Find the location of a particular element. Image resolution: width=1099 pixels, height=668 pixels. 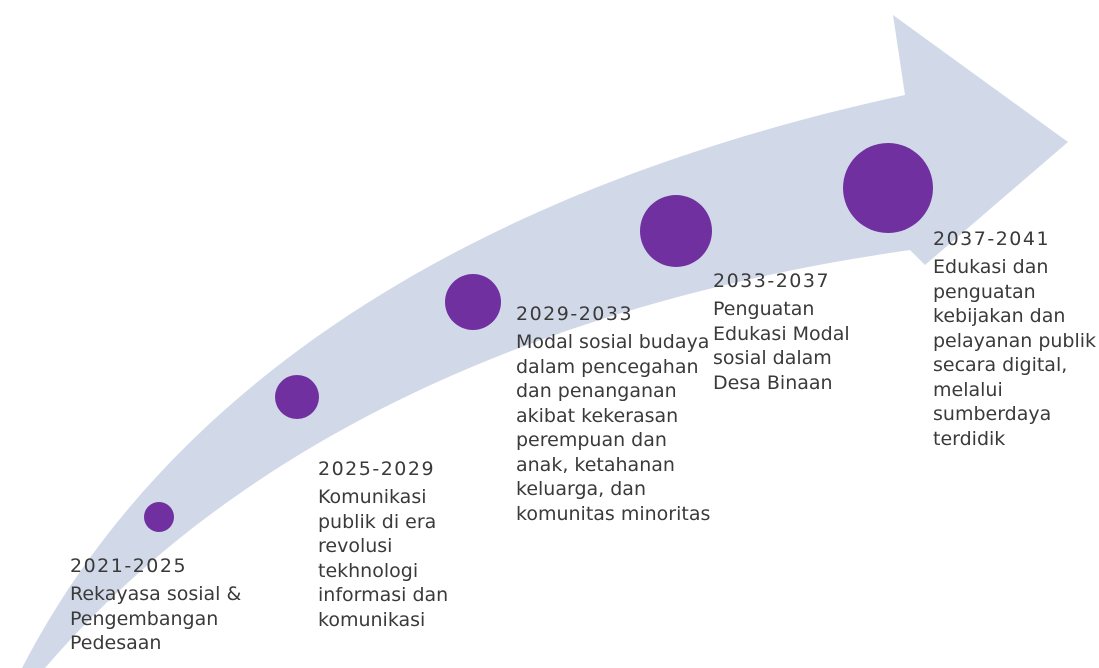

milestone-description: Rekayasa sosial & Pengembangan Pedesaan is located at coordinates (156, 618).